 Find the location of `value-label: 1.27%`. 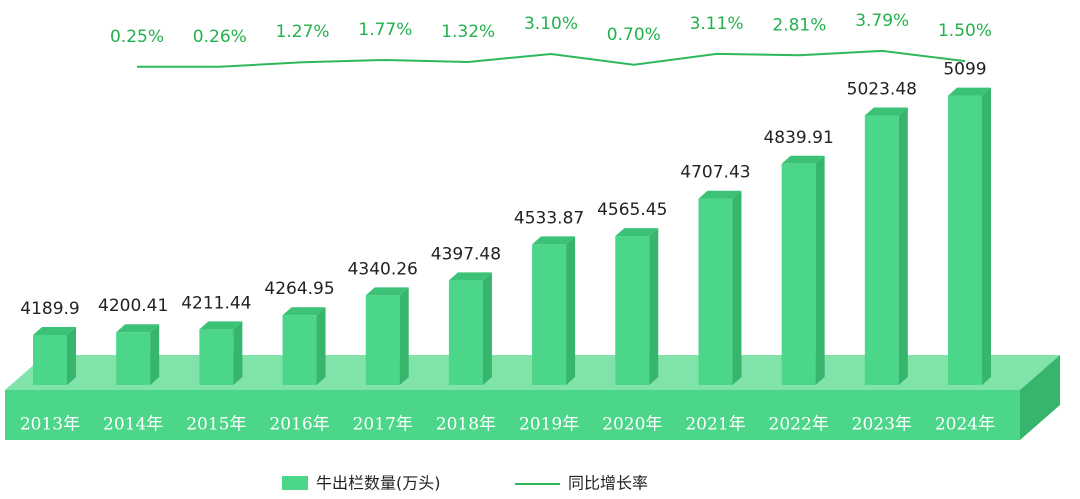

value-label: 1.27% is located at coordinates (303, 32).